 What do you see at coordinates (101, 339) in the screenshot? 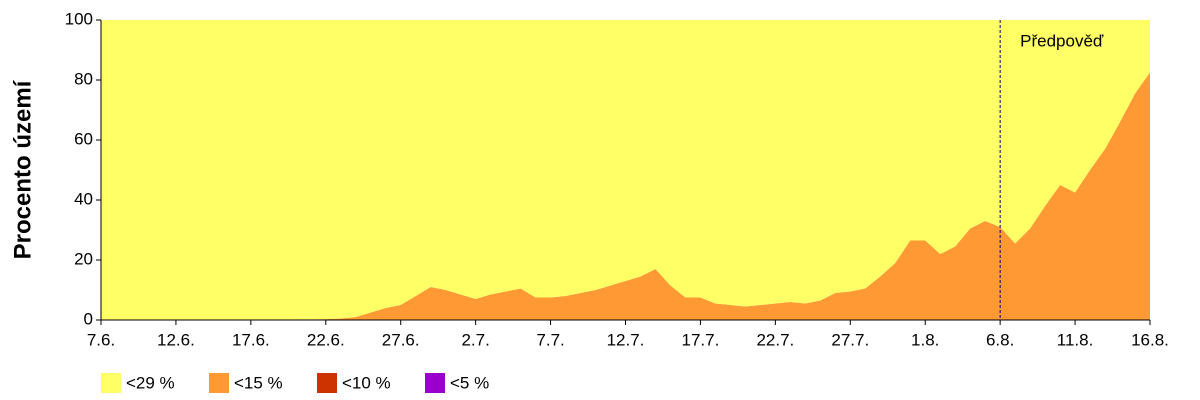
I see `x-tick-label: 7.6.` at bounding box center [101, 339].